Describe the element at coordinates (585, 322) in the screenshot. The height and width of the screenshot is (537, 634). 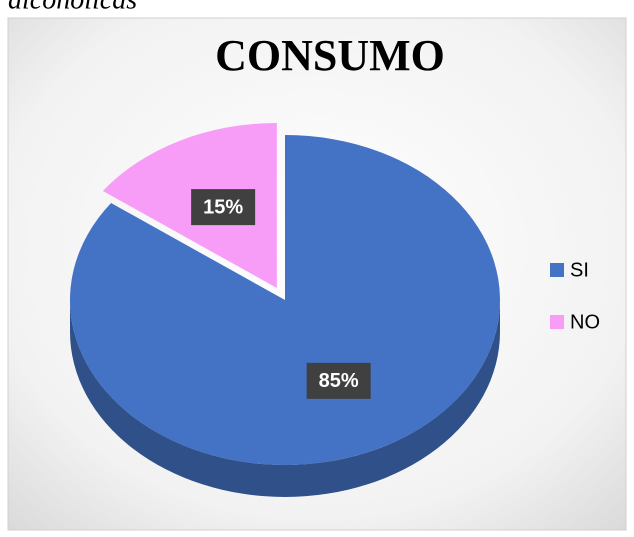
I see `legend-label: NO` at that location.